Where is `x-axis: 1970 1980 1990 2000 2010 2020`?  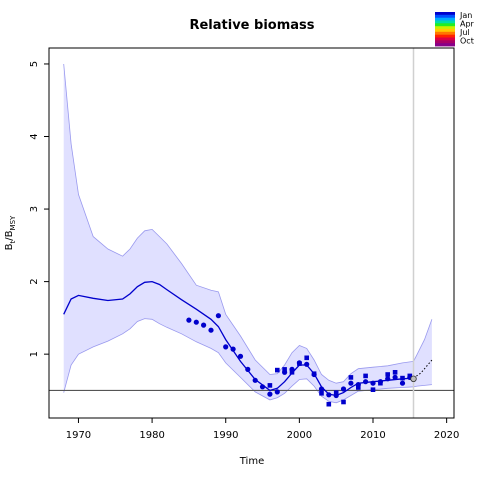
x-axis: 1970 1980 1990 2000 2010 2020 is located at coordinates (262, 429).